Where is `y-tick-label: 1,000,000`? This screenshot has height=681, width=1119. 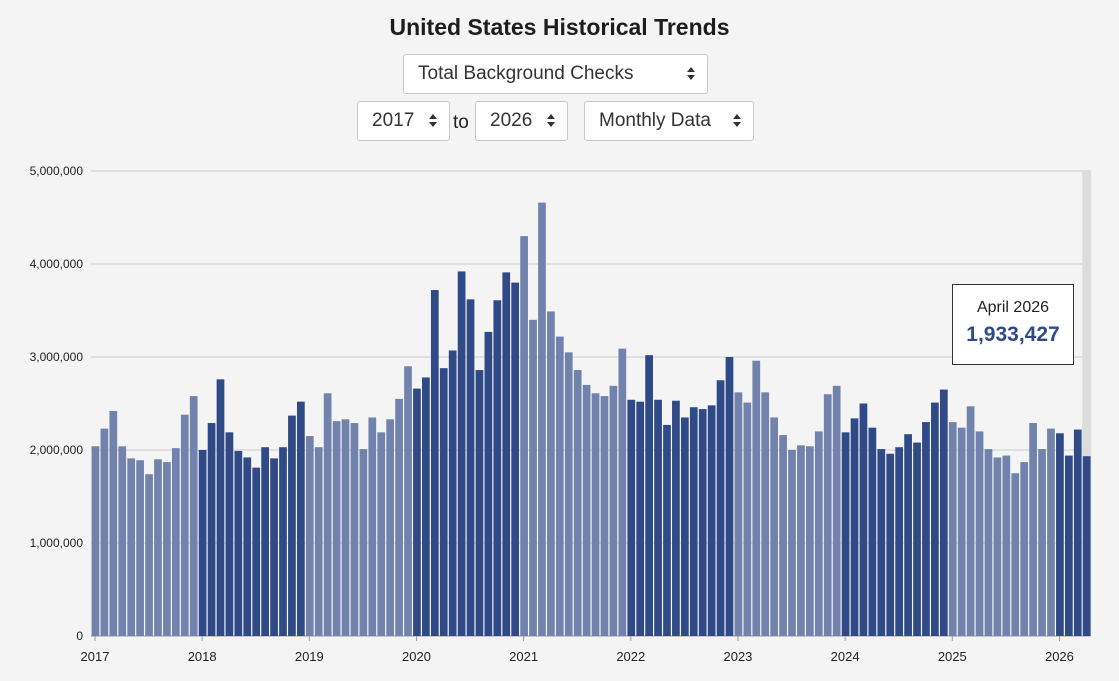 y-tick-label: 1,000,000 is located at coordinates (57, 543).